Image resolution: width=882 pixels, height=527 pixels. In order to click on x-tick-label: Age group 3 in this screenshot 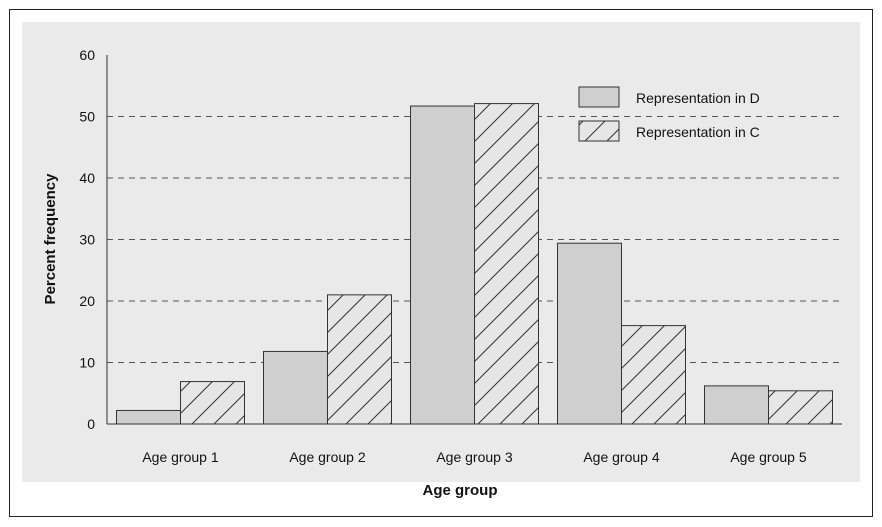, I will do `click(474, 457)`.